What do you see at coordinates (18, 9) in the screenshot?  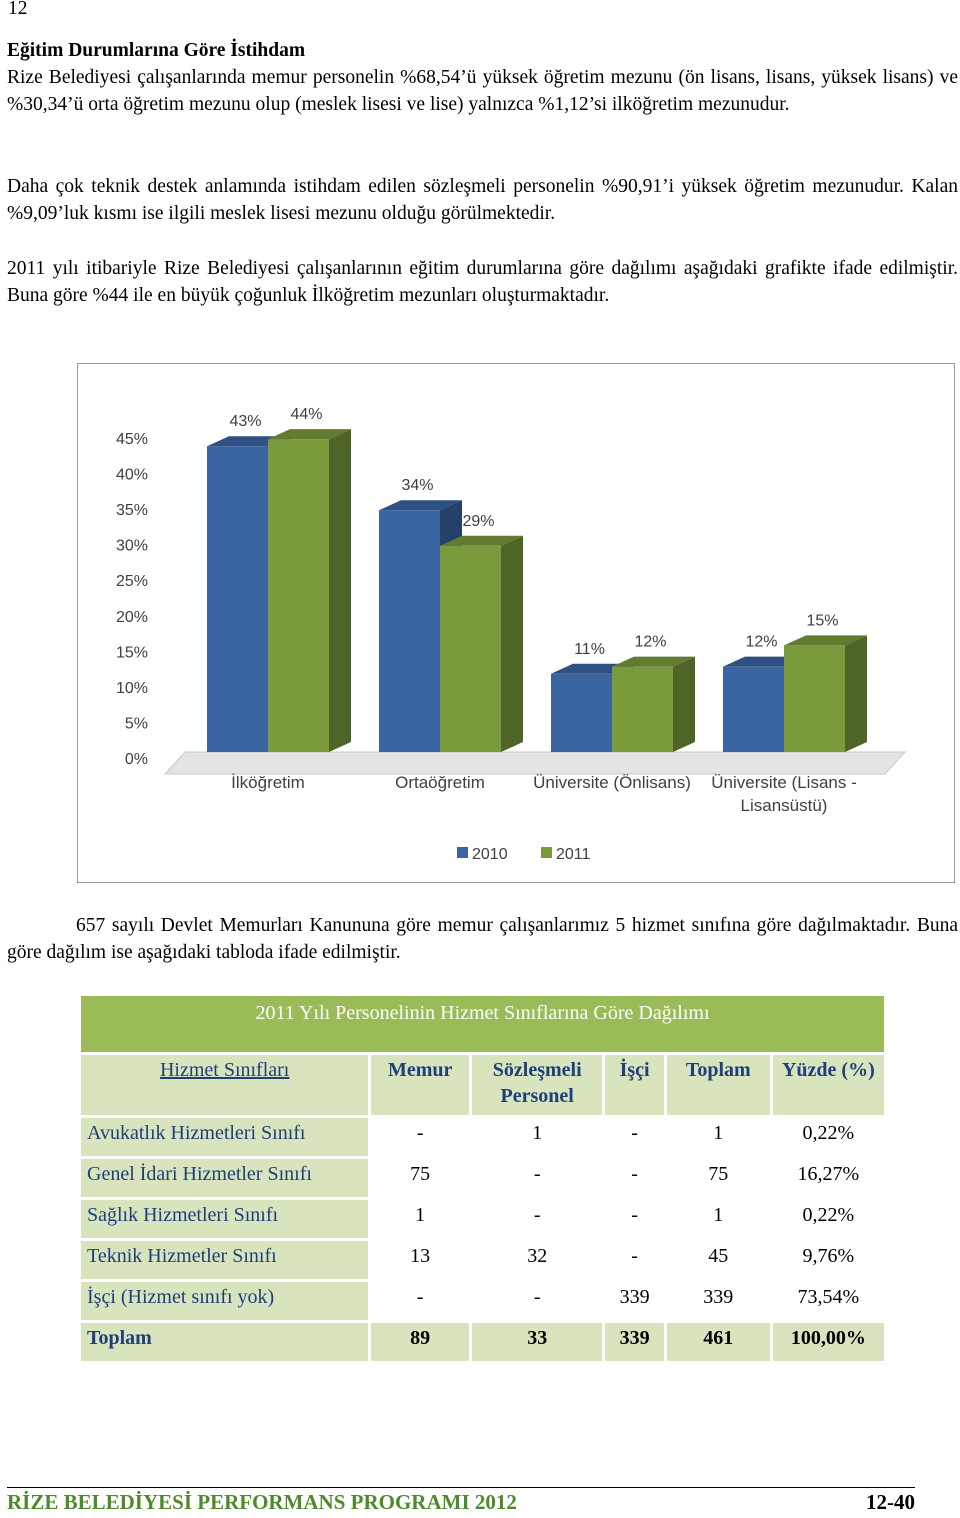 I see `page-number: 12` at bounding box center [18, 9].